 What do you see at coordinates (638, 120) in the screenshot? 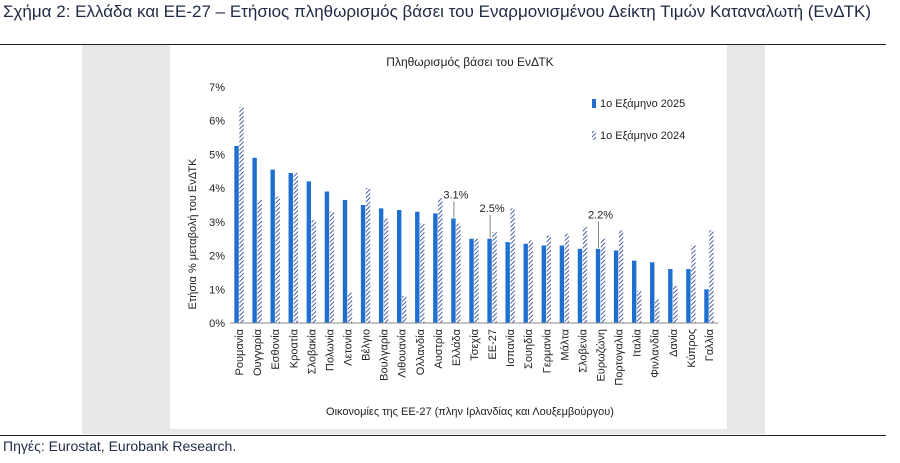
I see `chart-legend: 1ο Εξάμηνο 2025 1ο Εξάμηνο 2024` at bounding box center [638, 120].